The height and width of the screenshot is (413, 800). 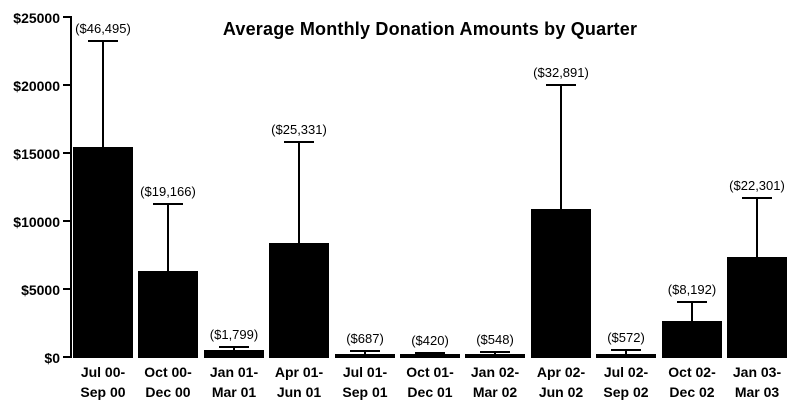 What do you see at coordinates (52, 358) in the screenshot?
I see `y-tick-label: $0` at bounding box center [52, 358].